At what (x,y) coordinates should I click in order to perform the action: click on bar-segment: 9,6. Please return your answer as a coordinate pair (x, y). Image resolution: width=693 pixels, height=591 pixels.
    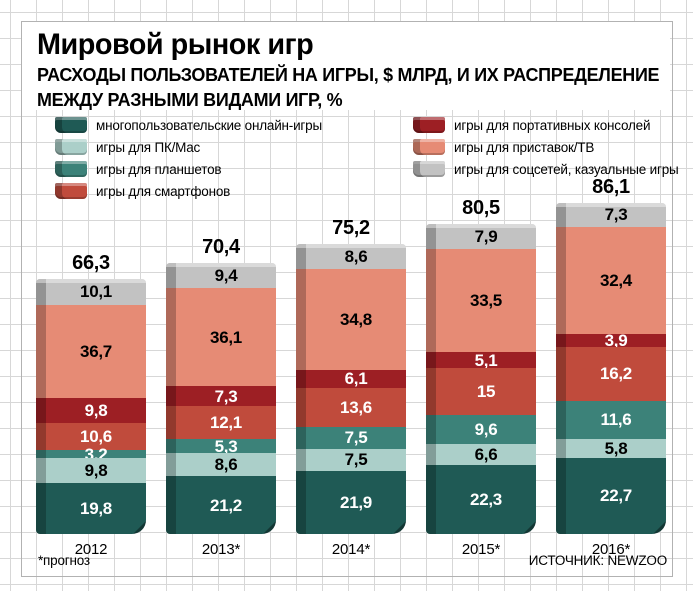
    Looking at the image, I should click on (481, 429).